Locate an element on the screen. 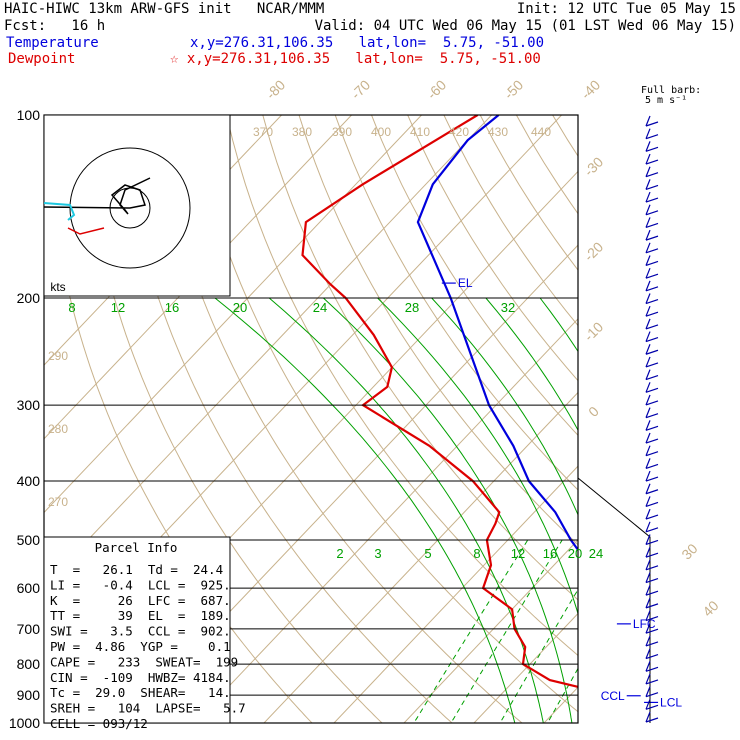  parcel-info-title: Parcel Info is located at coordinates (136, 547).